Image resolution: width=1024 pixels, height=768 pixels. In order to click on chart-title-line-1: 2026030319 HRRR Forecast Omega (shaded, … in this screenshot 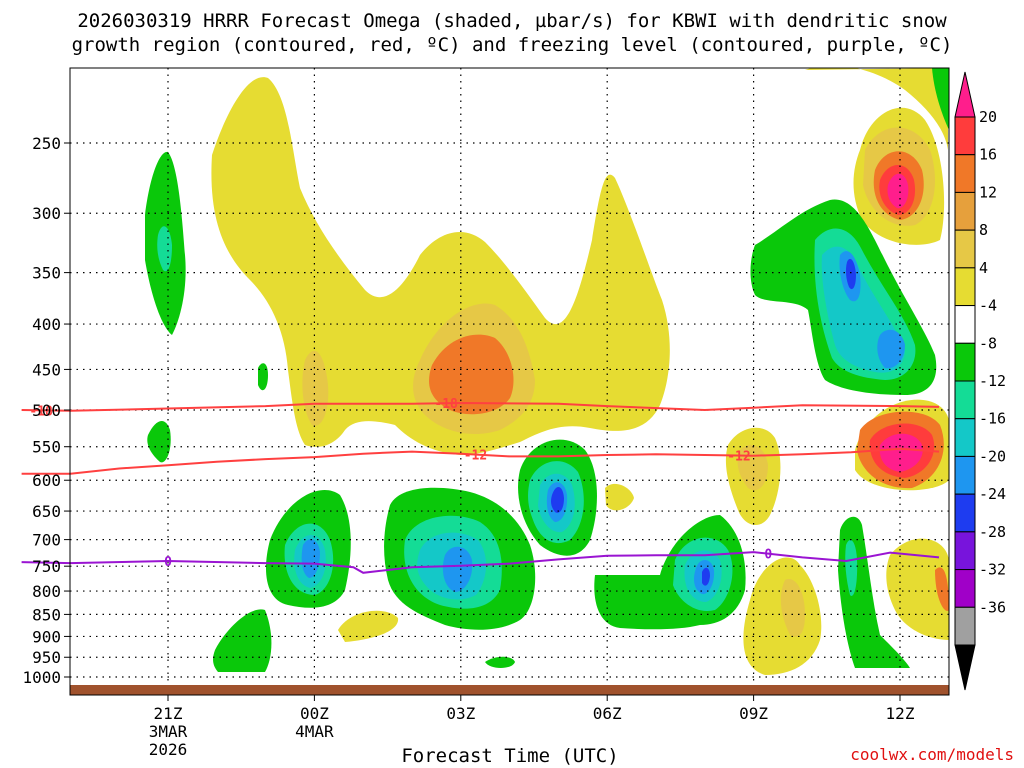, I will do `click(512, 21)`.